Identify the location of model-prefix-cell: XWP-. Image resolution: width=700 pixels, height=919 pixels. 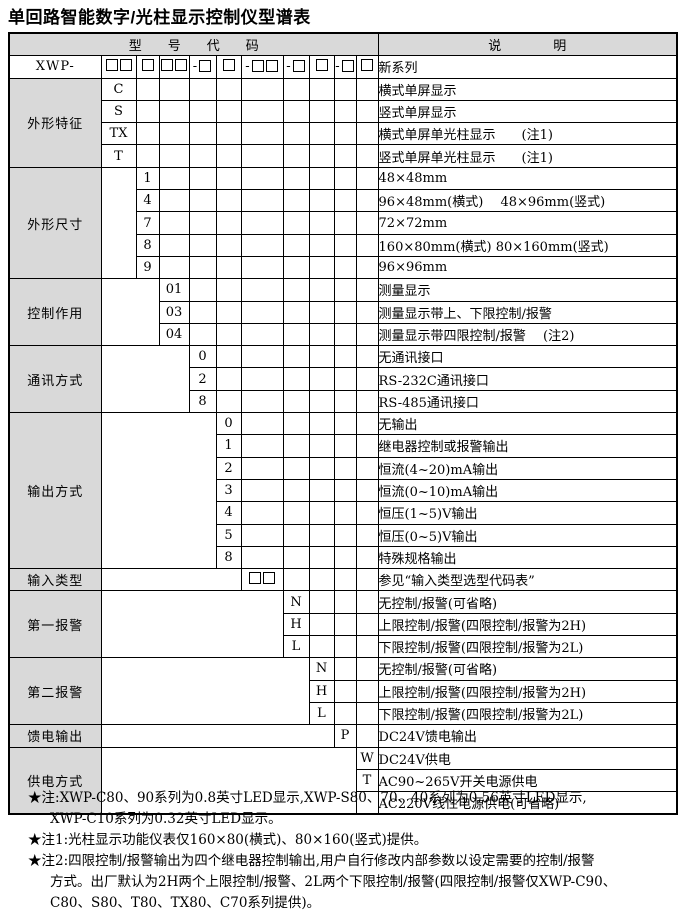
(55, 67).